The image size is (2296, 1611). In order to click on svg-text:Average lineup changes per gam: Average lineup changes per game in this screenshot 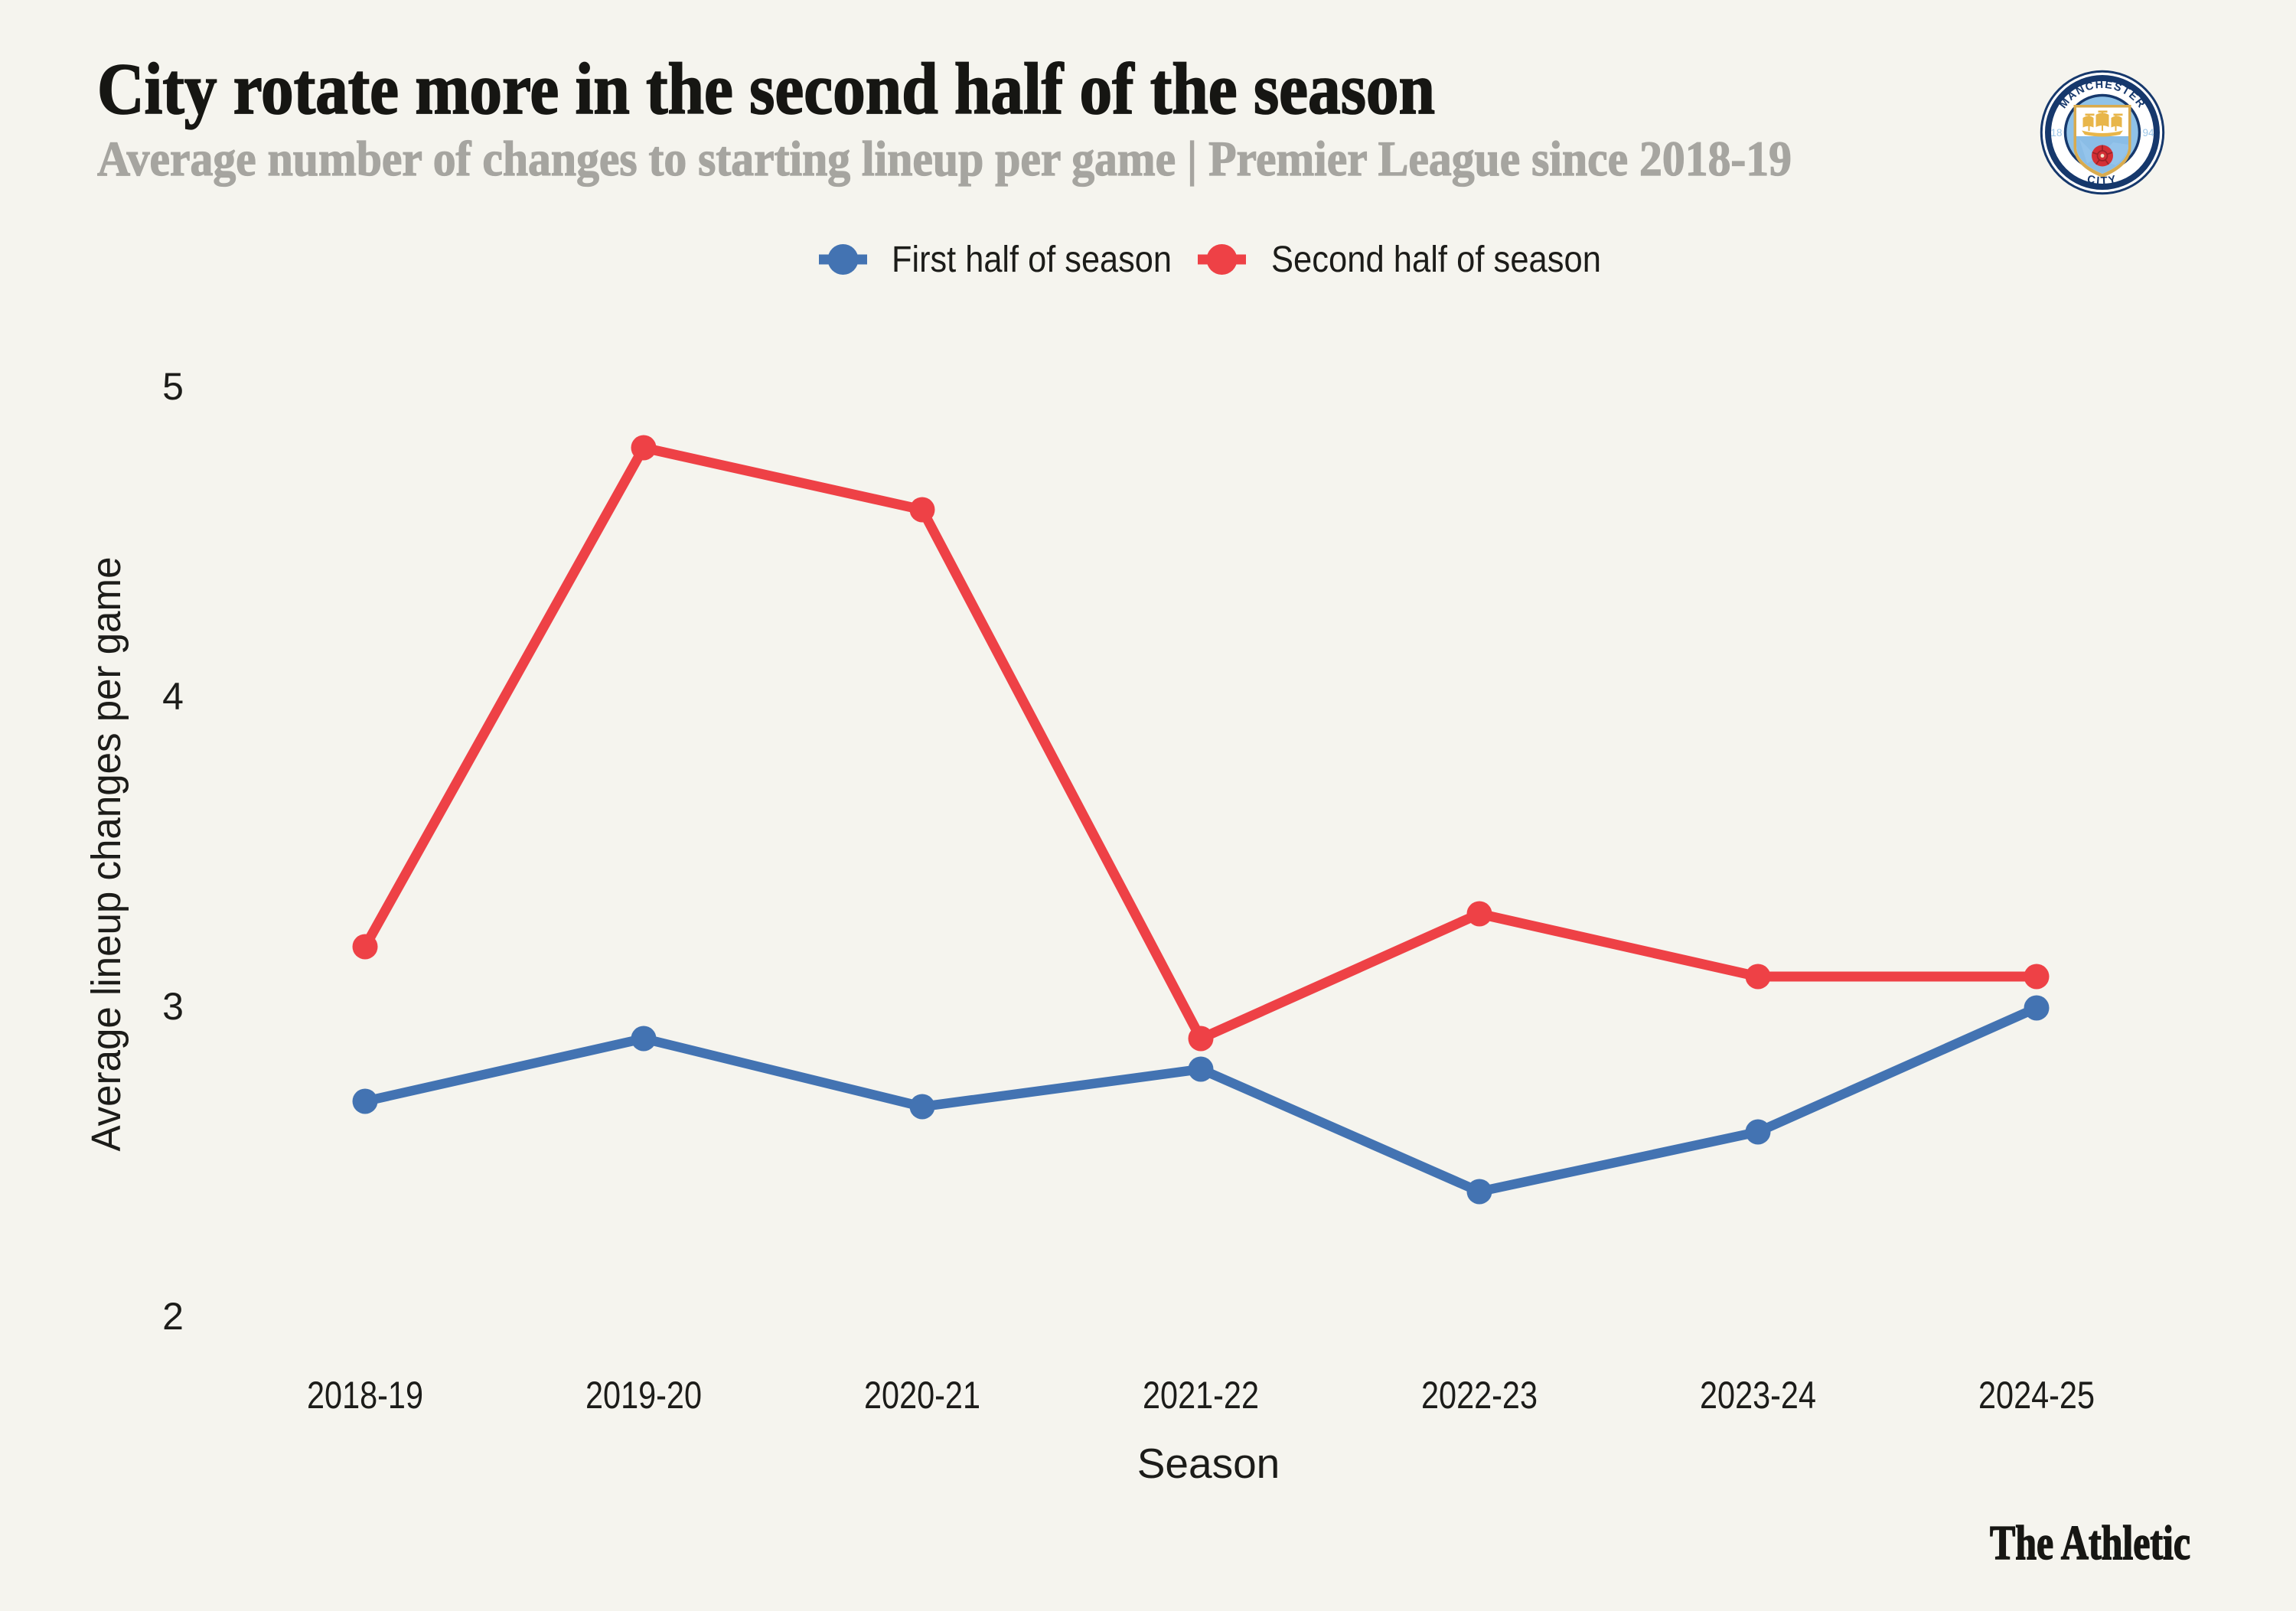, I will do `click(106, 854)`.